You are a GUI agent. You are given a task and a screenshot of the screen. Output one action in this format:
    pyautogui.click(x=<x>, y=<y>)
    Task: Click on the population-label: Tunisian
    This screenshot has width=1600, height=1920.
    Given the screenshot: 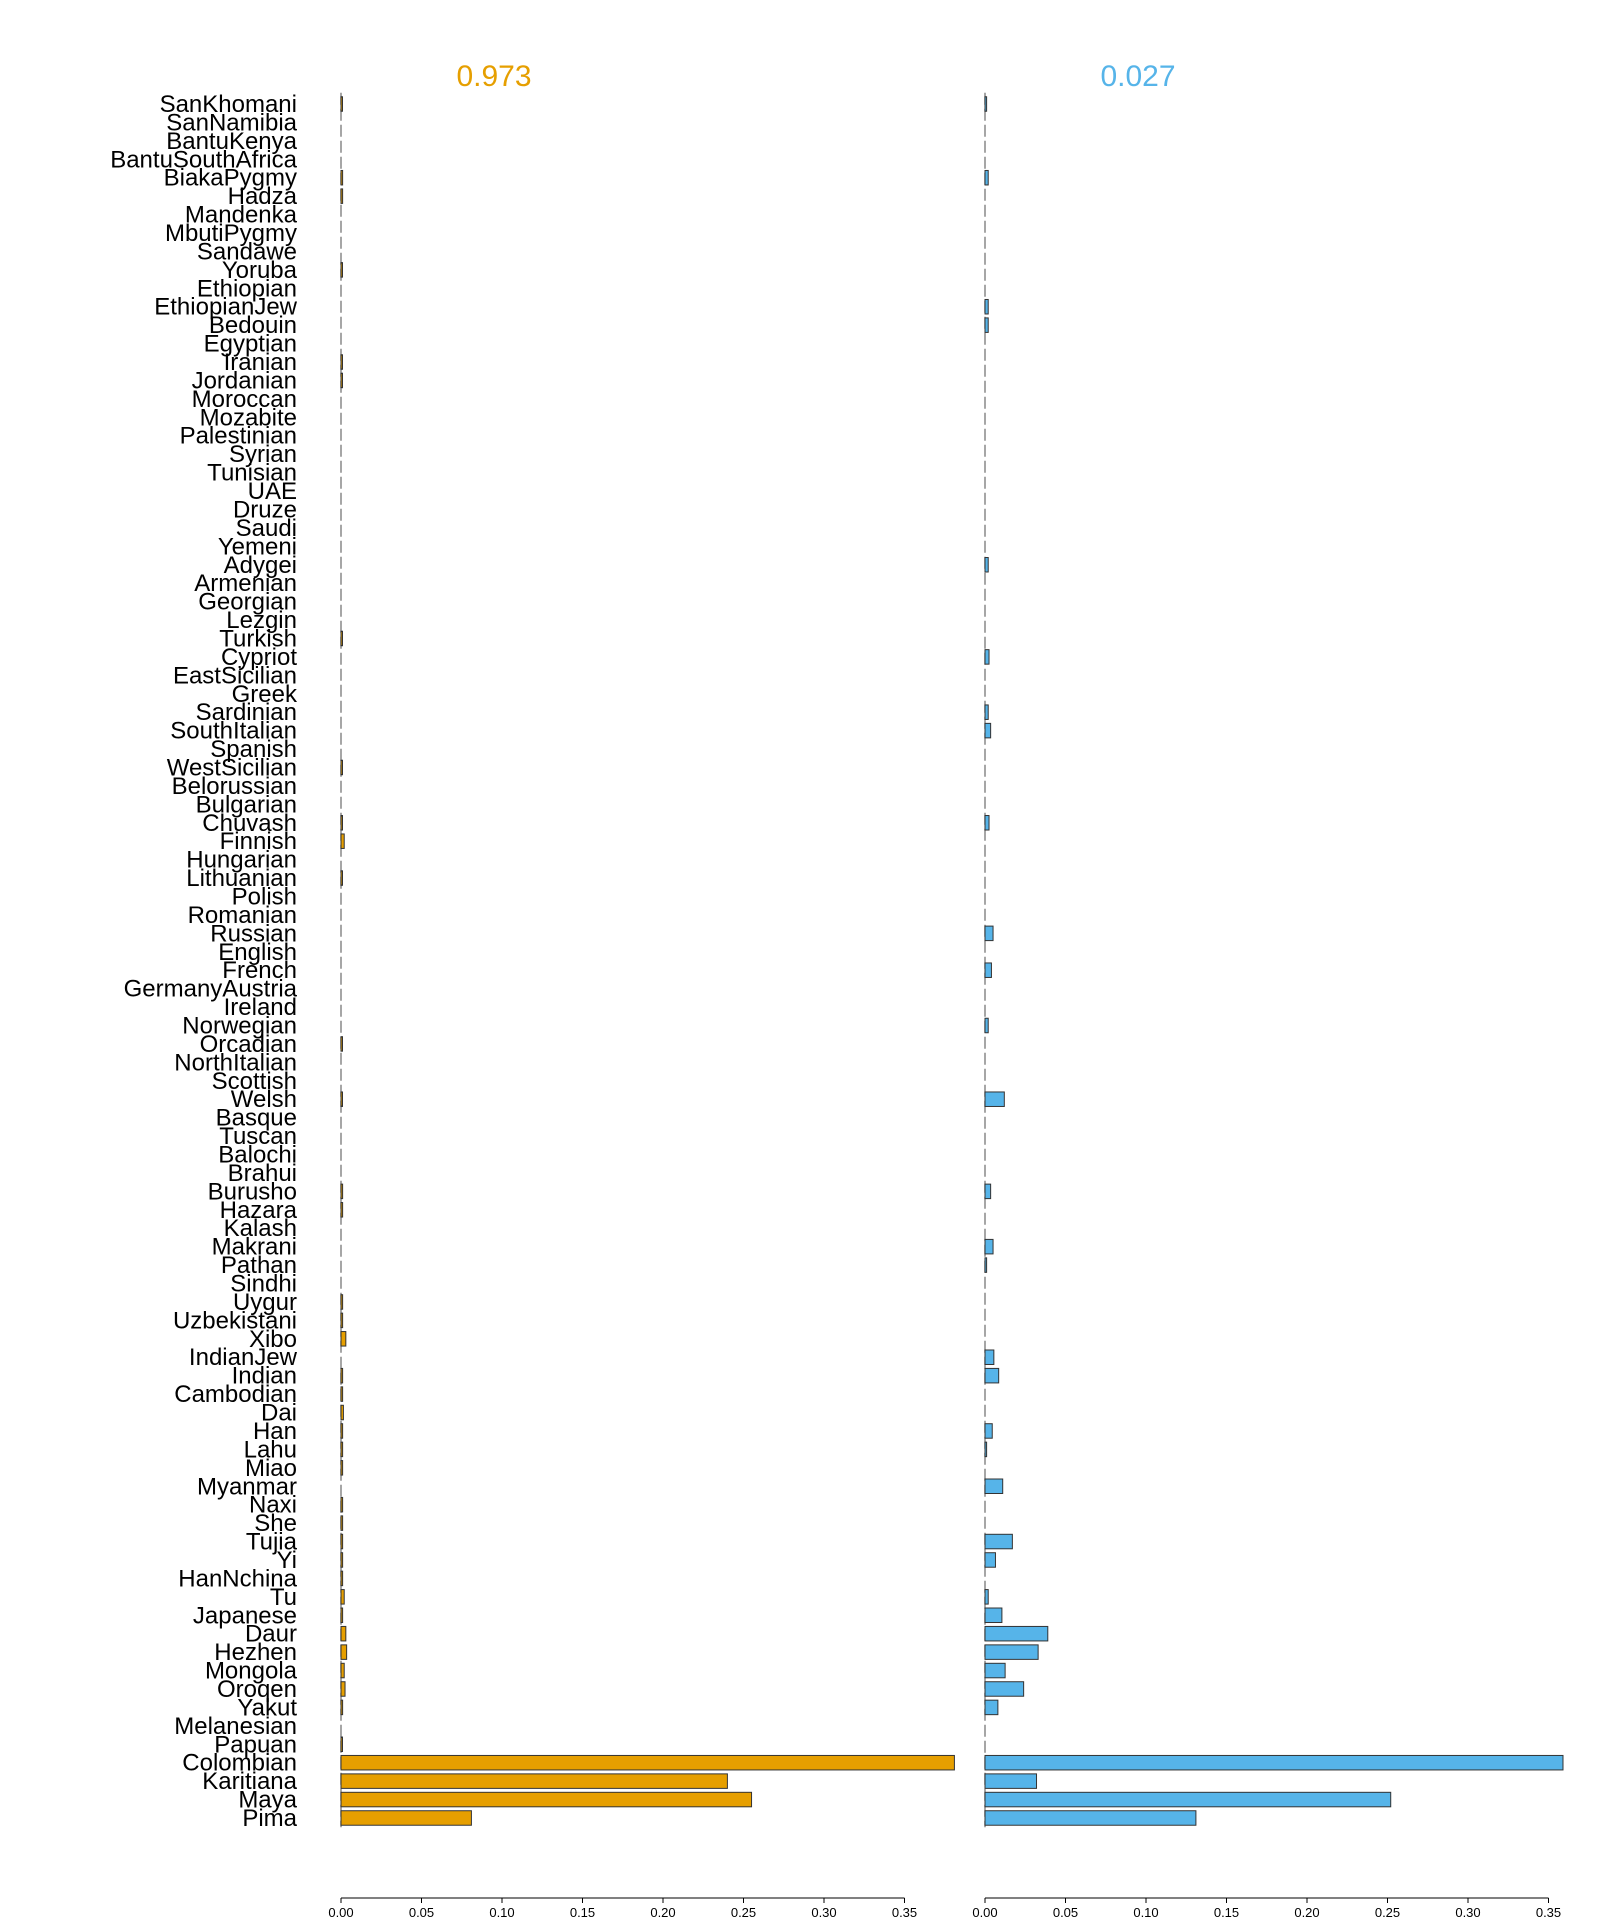 What is the action you would take?
    pyautogui.click(x=252, y=473)
    